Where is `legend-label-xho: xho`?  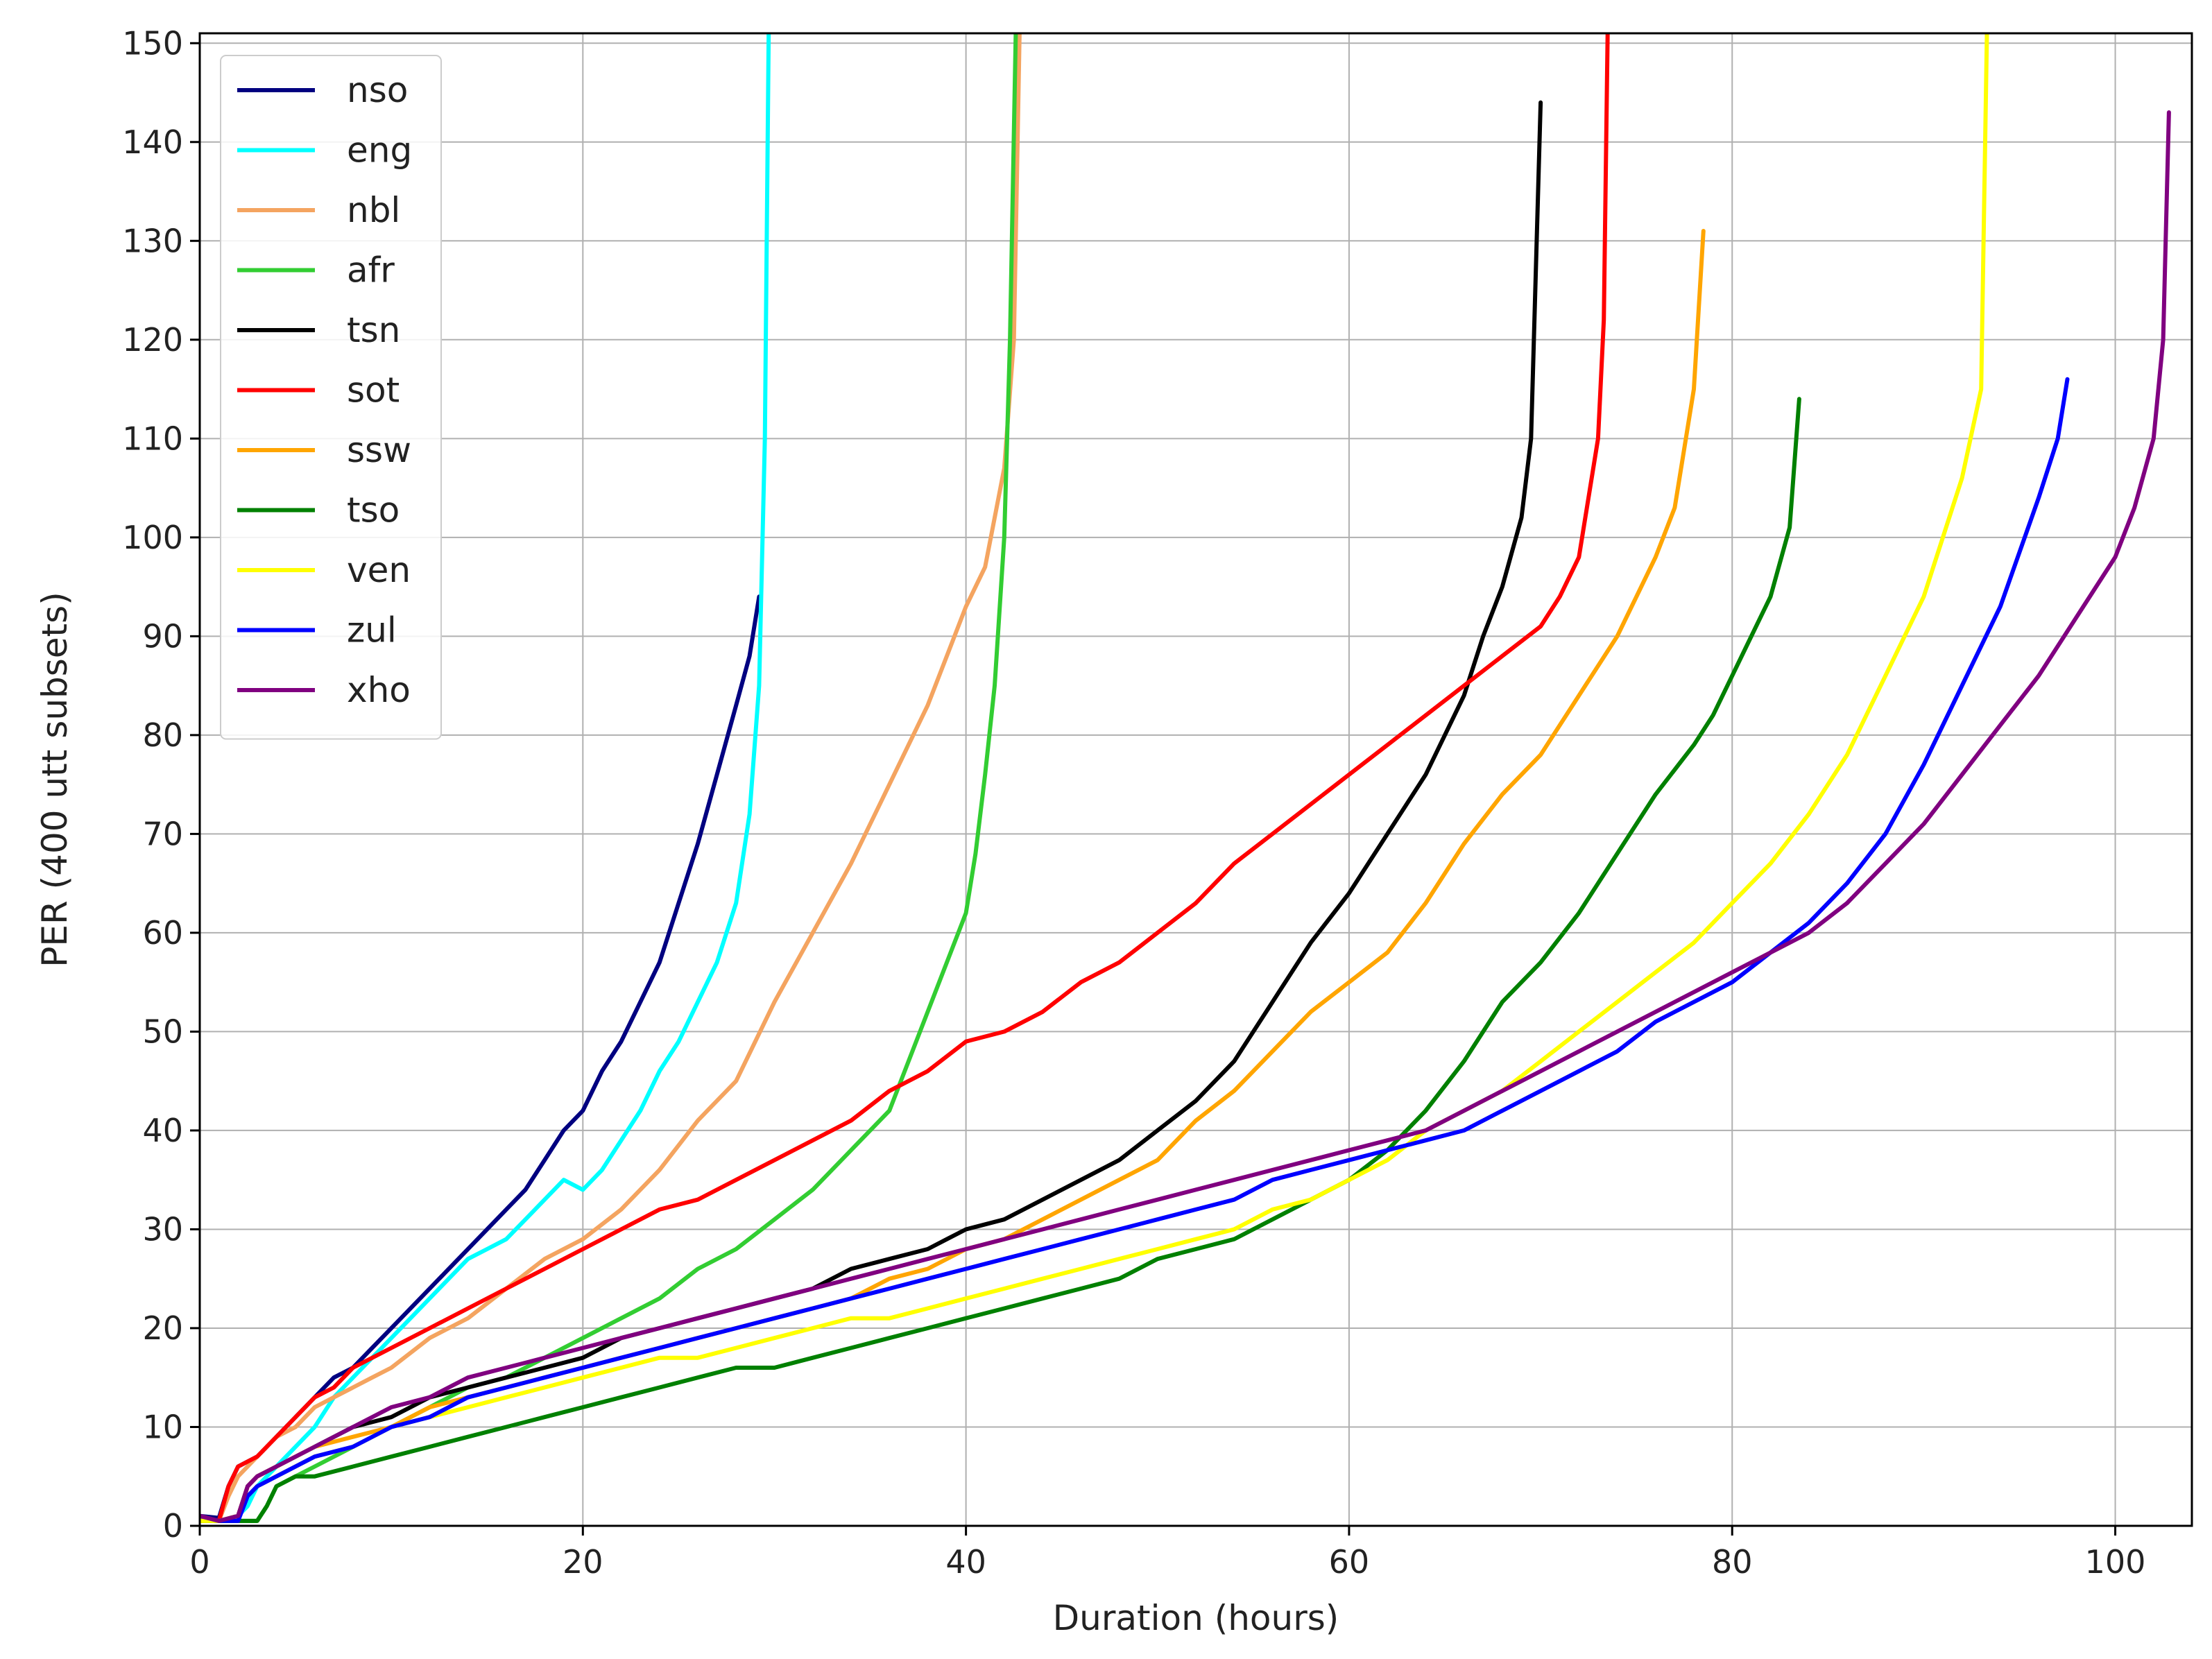 legend-label-xho: xho is located at coordinates (379, 690).